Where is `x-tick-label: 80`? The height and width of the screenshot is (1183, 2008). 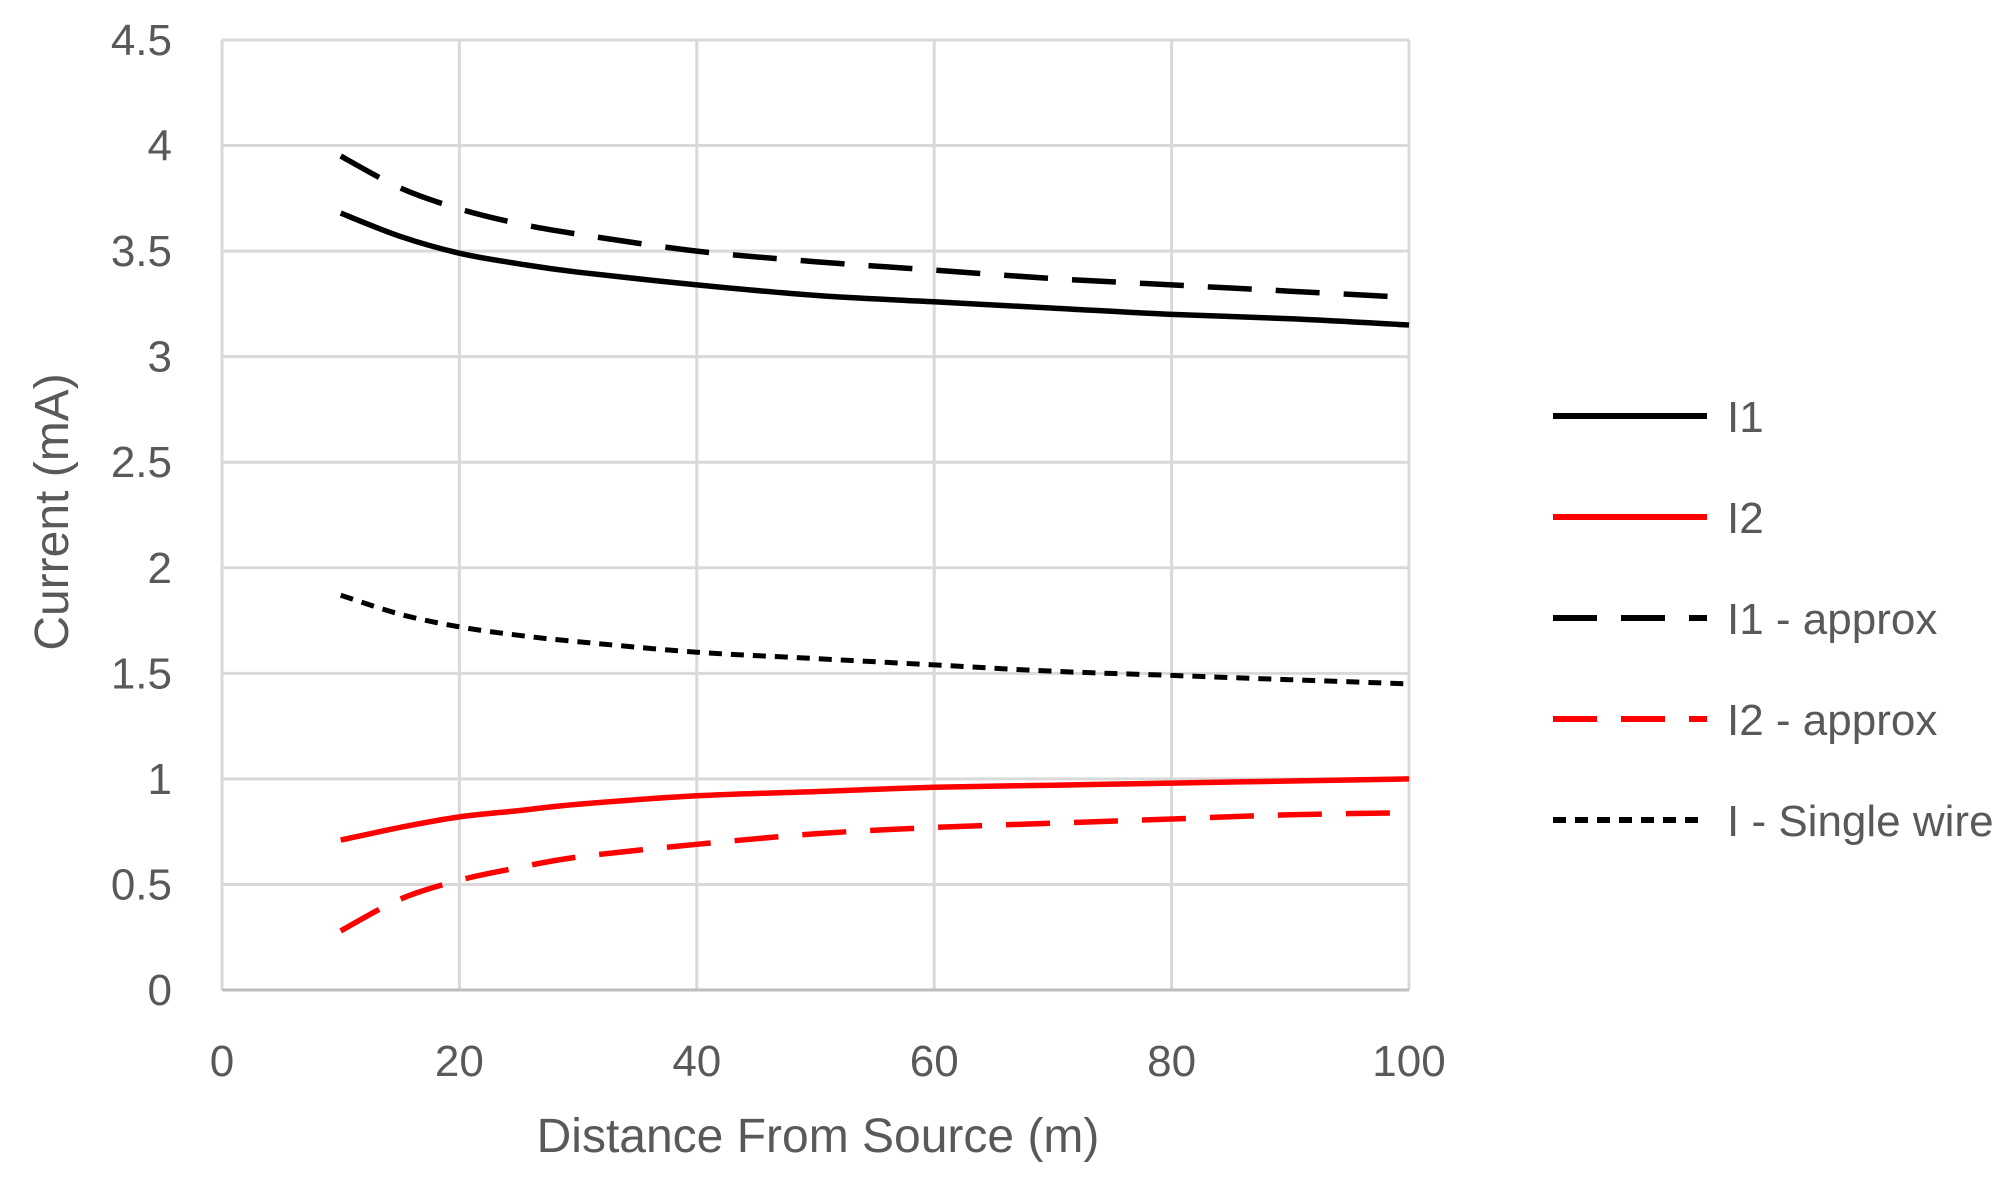 x-tick-label: 80 is located at coordinates (1171, 1061).